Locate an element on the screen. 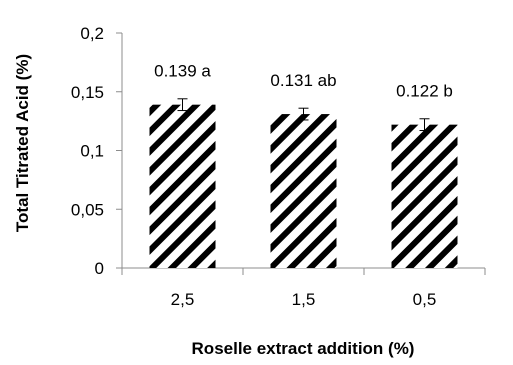 The image size is (513, 365). y-axis: 0 0,05 0,1 0,15 0,2 is located at coordinates (97, 151).